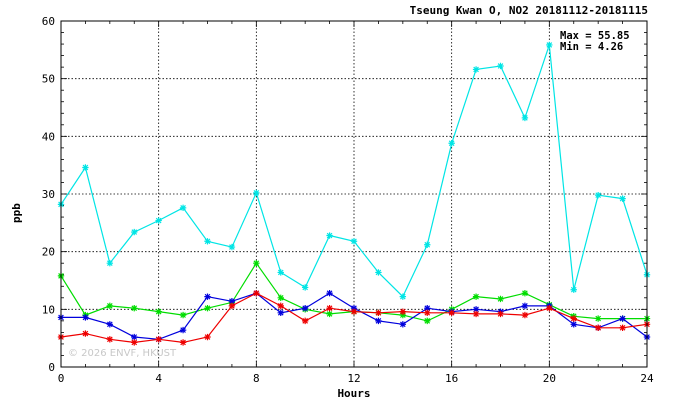  I want to click on x-tick-label: 4, so click(158, 378).